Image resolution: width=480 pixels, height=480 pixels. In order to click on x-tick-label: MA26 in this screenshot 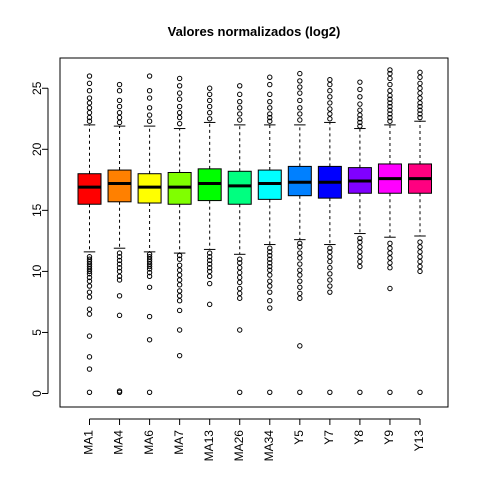, I will do `click(239, 446)`.